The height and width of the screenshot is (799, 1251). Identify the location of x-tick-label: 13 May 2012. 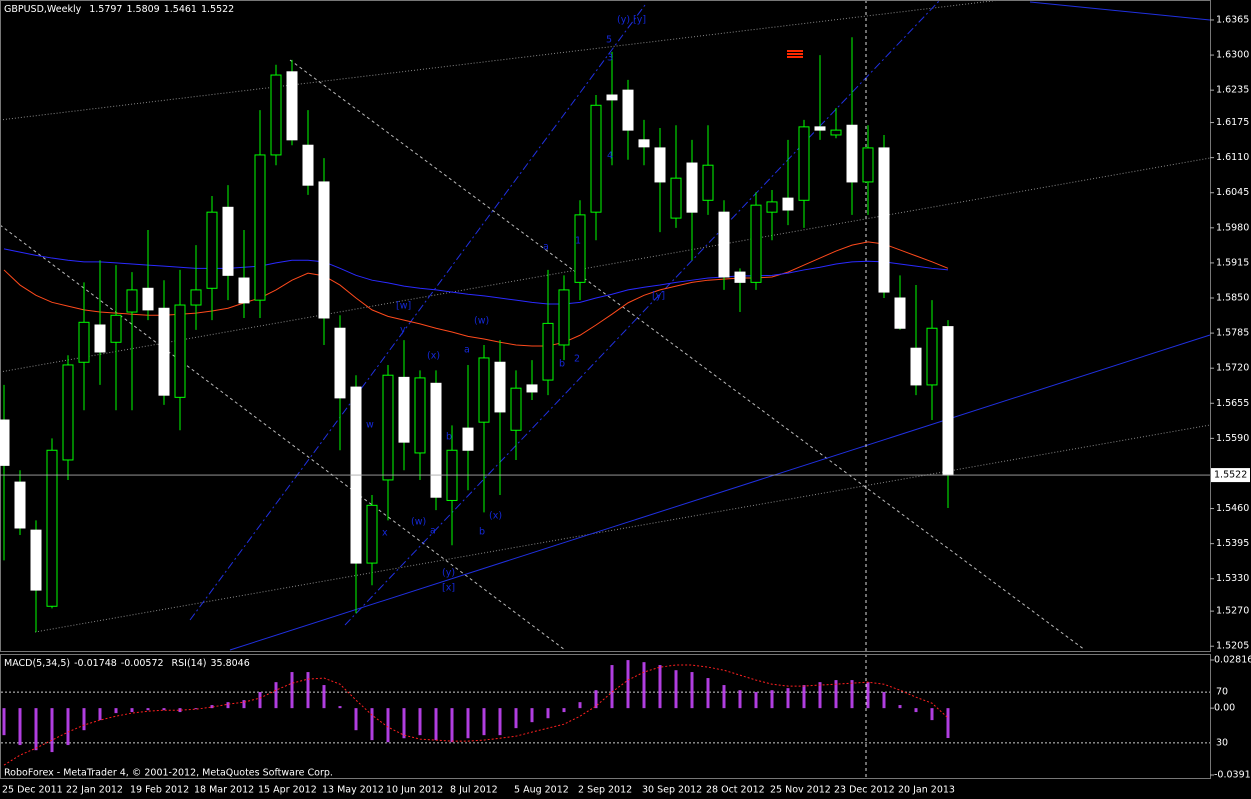
(353, 790).